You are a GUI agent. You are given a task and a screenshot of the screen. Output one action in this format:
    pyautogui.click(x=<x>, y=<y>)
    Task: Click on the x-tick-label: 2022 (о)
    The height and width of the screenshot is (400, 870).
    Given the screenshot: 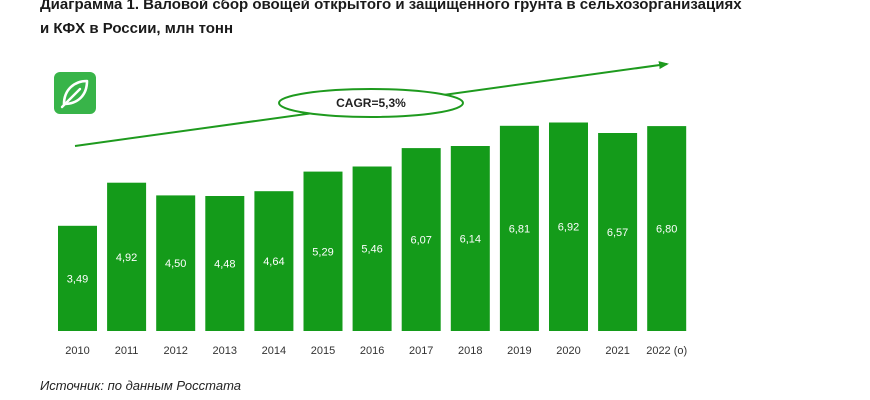 What is the action you would take?
    pyautogui.click(x=666, y=351)
    